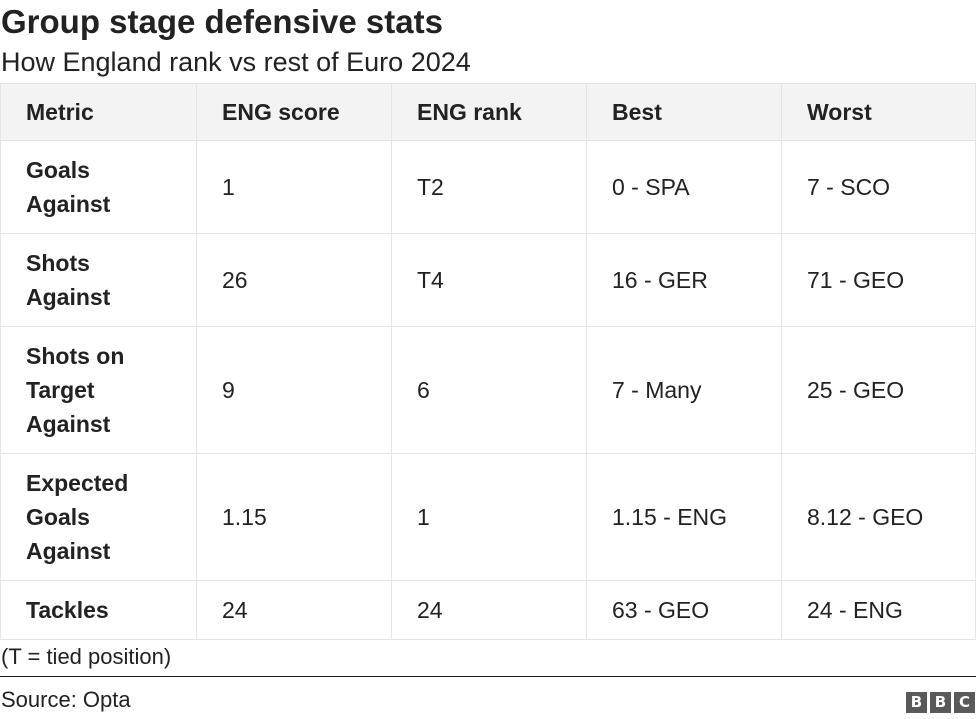 The width and height of the screenshot is (976, 719). What do you see at coordinates (878, 112) in the screenshot?
I see `column-header-worst: Worst` at bounding box center [878, 112].